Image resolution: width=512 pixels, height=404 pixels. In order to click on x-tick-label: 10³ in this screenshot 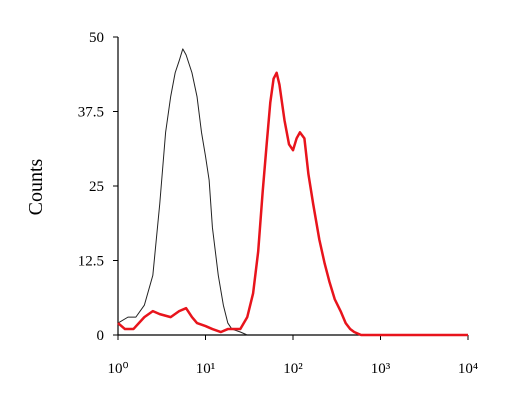, I will do `click(381, 369)`.